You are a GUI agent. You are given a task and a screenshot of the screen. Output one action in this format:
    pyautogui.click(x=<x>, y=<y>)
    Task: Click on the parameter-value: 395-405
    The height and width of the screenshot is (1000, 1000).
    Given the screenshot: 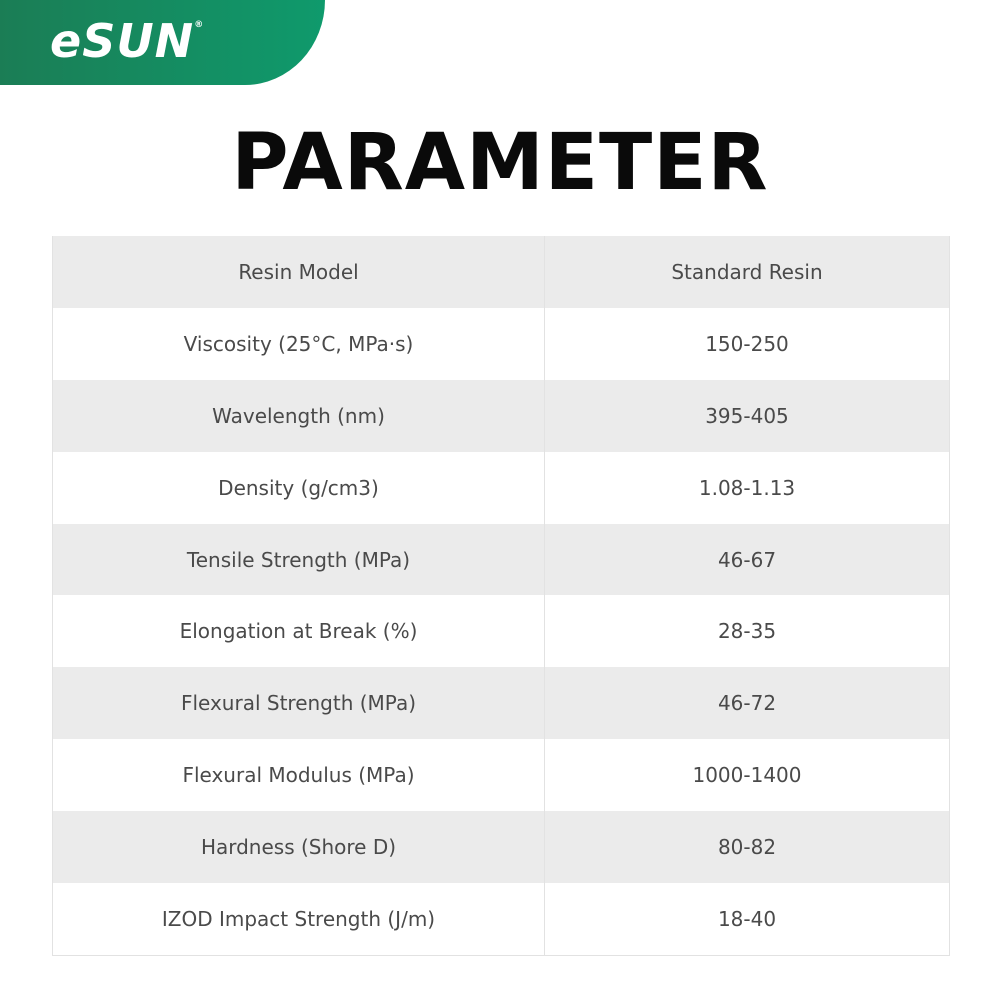 What is the action you would take?
    pyautogui.click(x=747, y=415)
    